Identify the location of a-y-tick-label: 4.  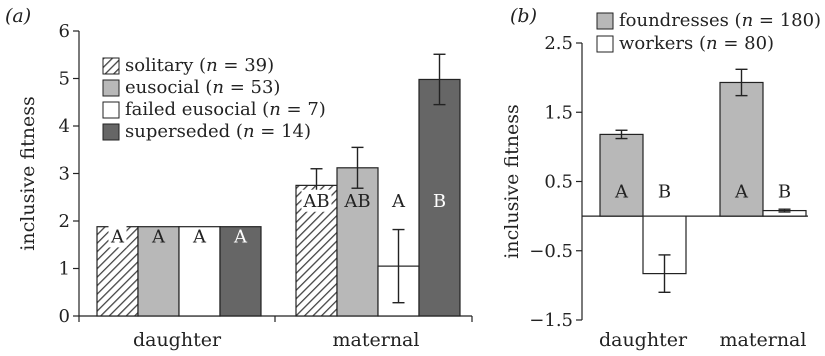
(64, 126).